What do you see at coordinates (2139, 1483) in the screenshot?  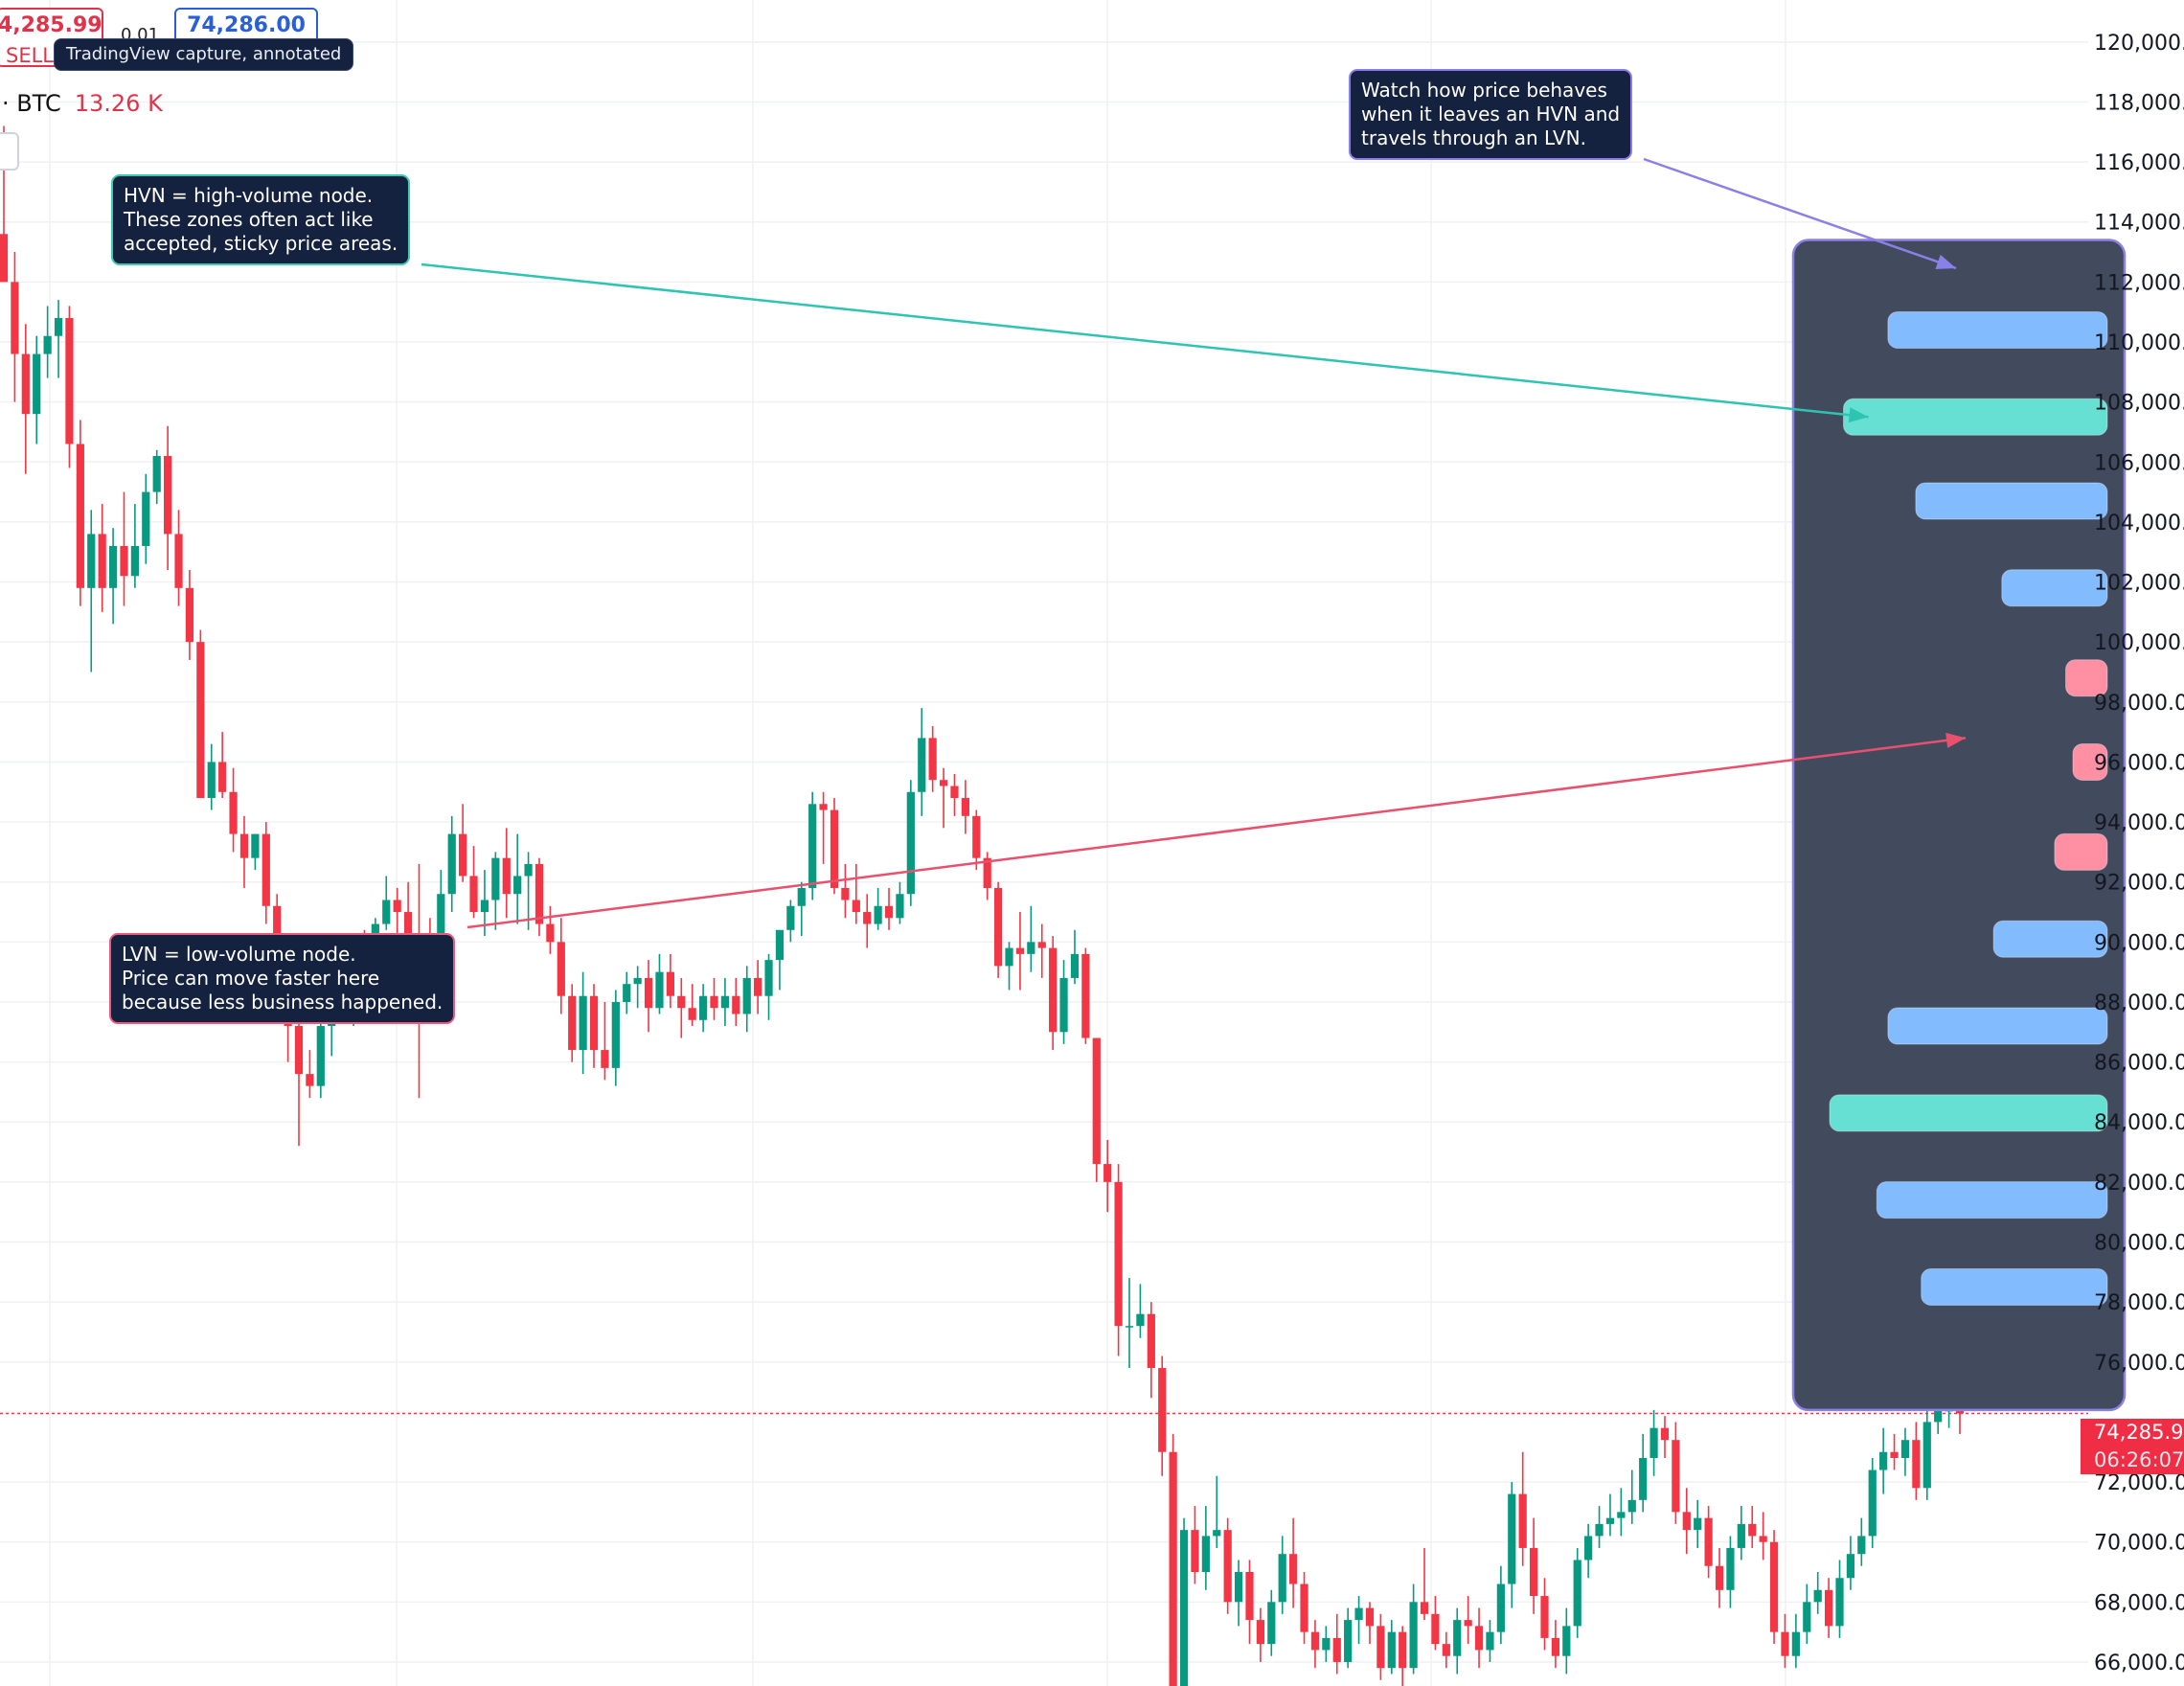 I see `price-axis-label: 72,000.0` at bounding box center [2139, 1483].